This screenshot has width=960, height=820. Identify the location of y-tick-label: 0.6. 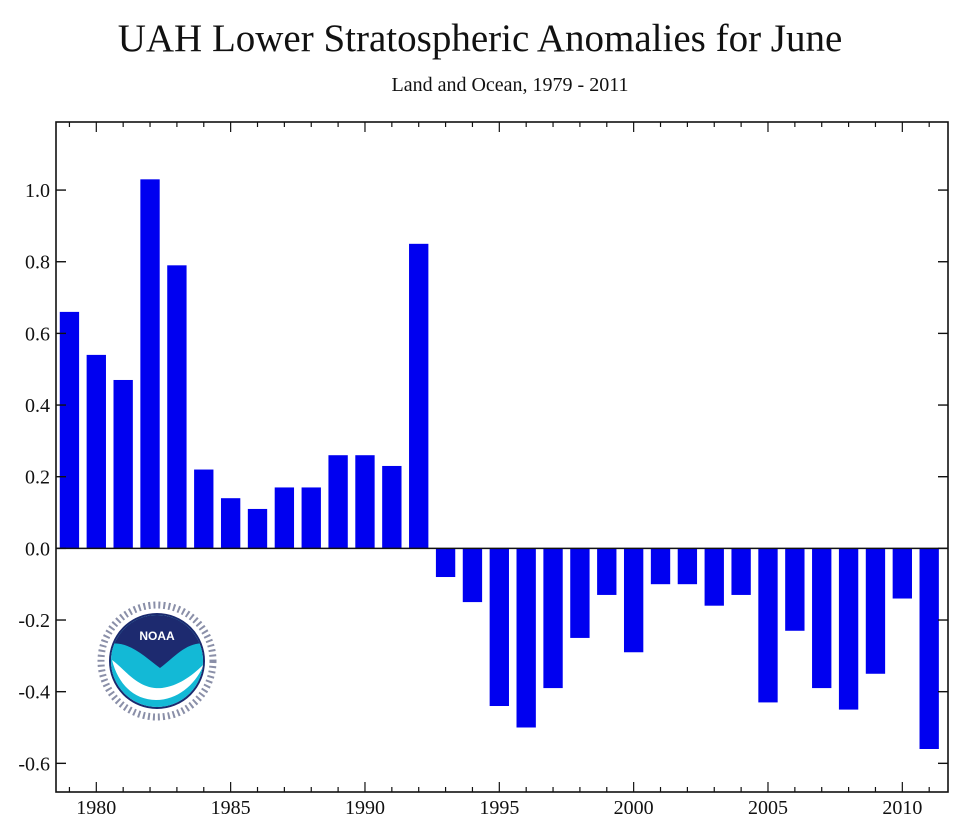
(37, 334).